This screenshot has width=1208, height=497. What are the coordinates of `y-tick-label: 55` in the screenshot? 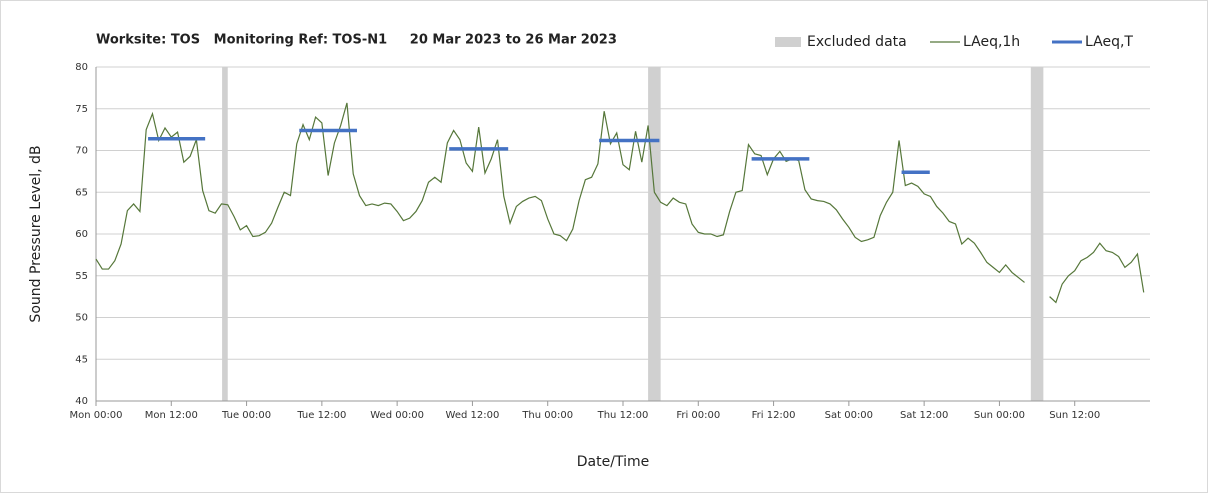 It's located at (81, 276).